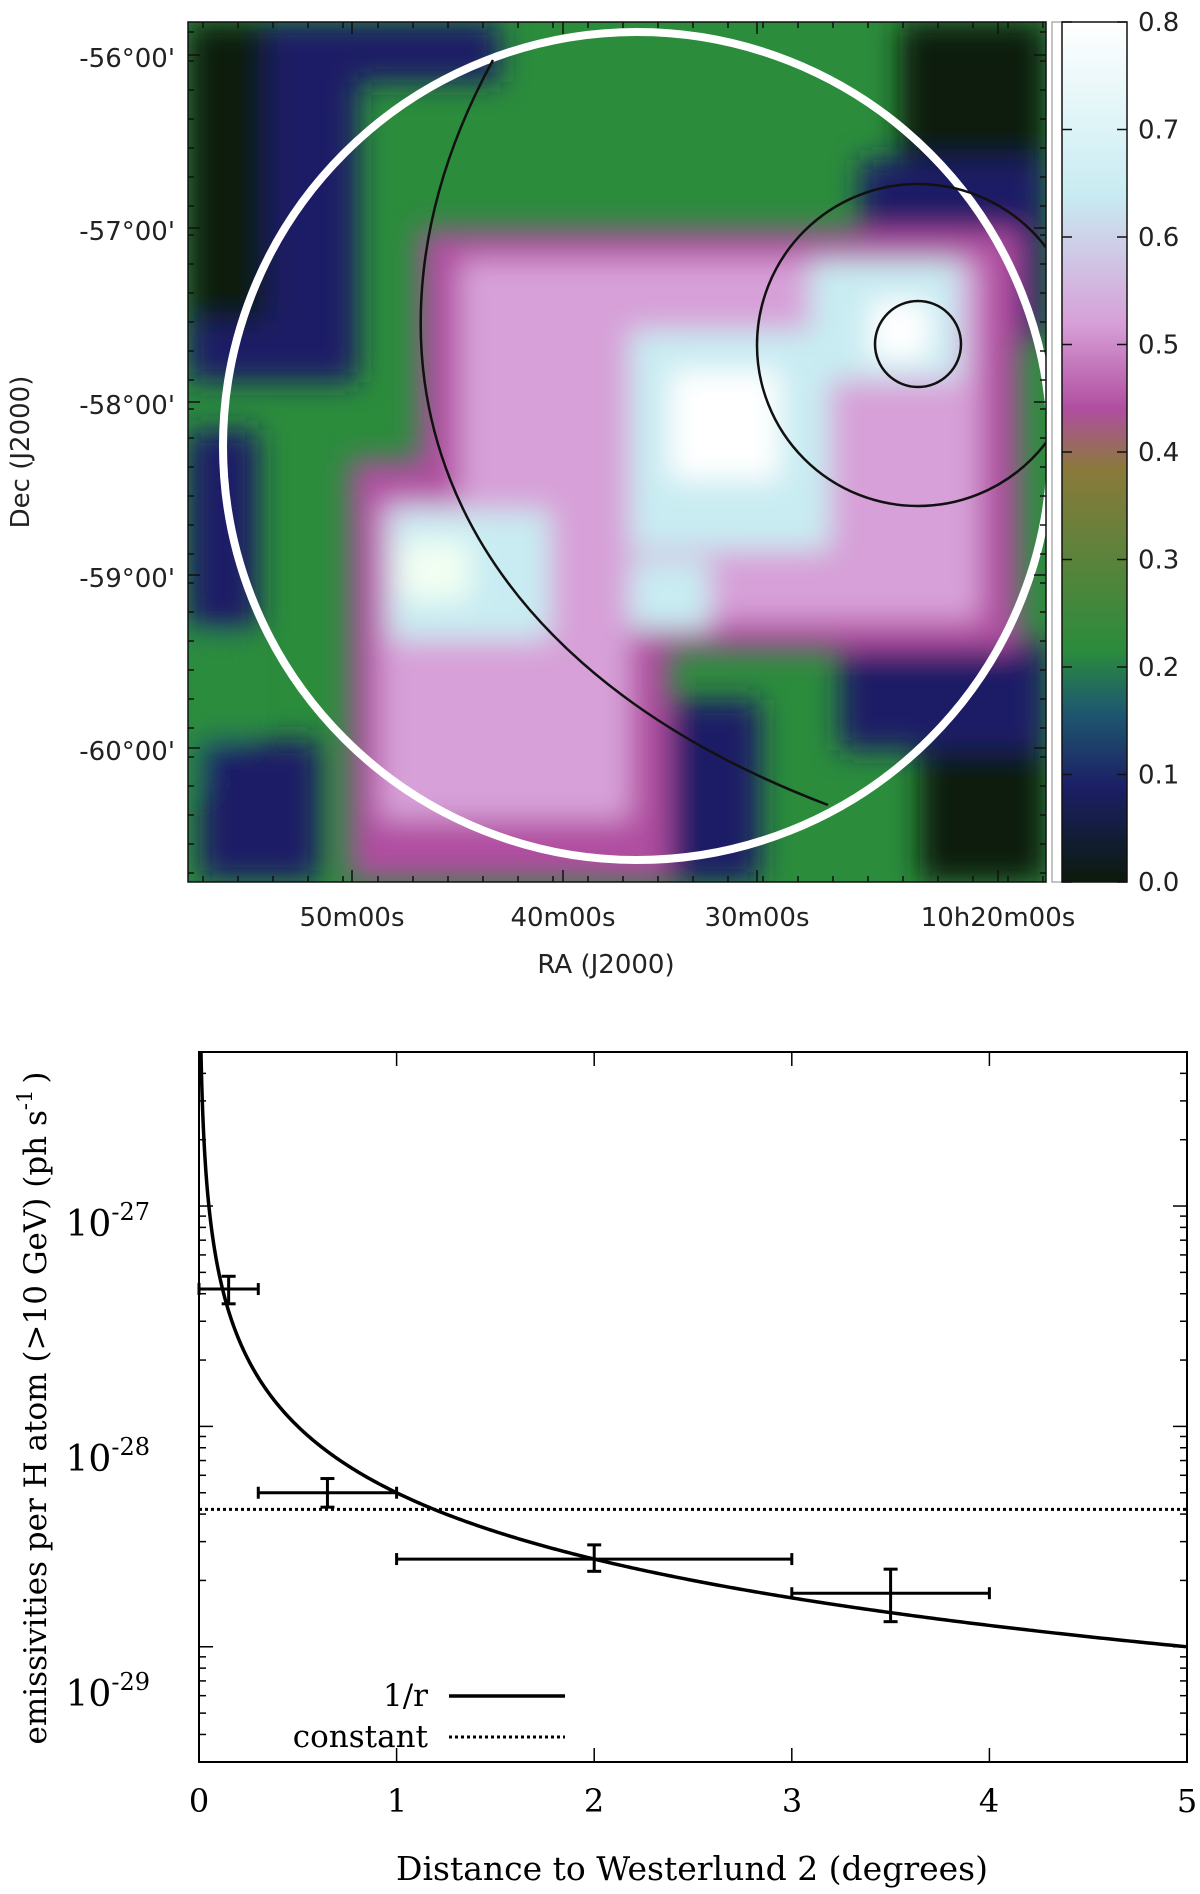 The width and height of the screenshot is (1200, 1894). What do you see at coordinates (1158, 346) in the screenshot?
I see `colorbar-tick-label: 0.5` at bounding box center [1158, 346].